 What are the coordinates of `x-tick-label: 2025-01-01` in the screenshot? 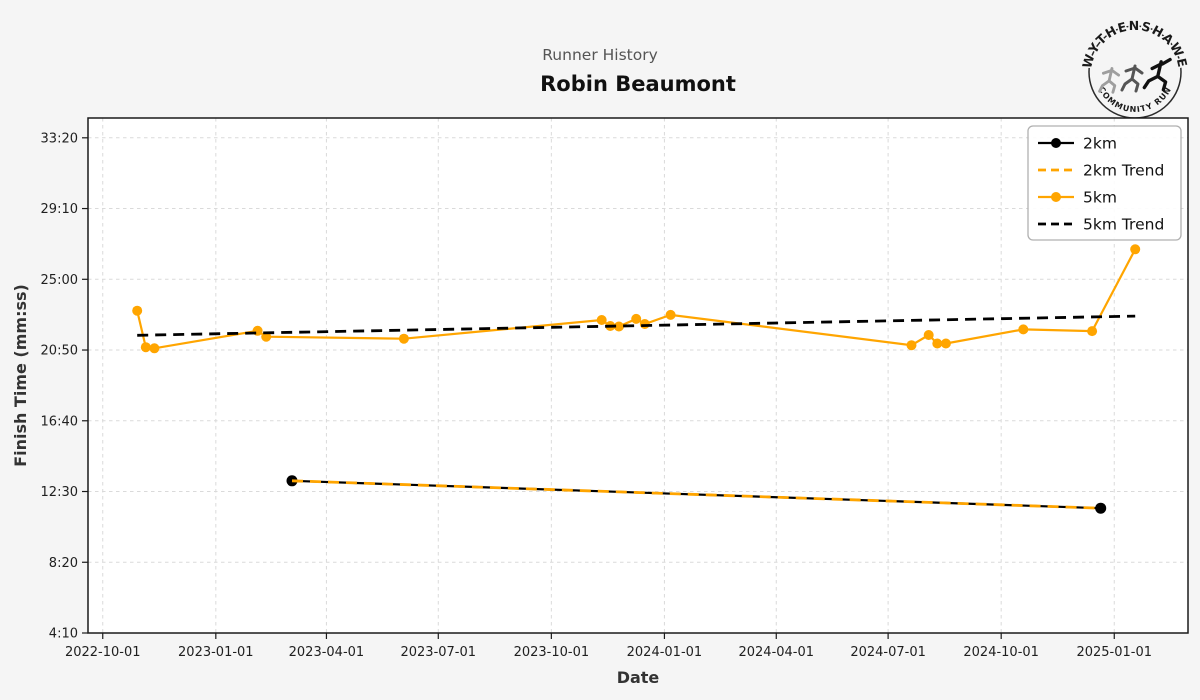 It's located at (1114, 652).